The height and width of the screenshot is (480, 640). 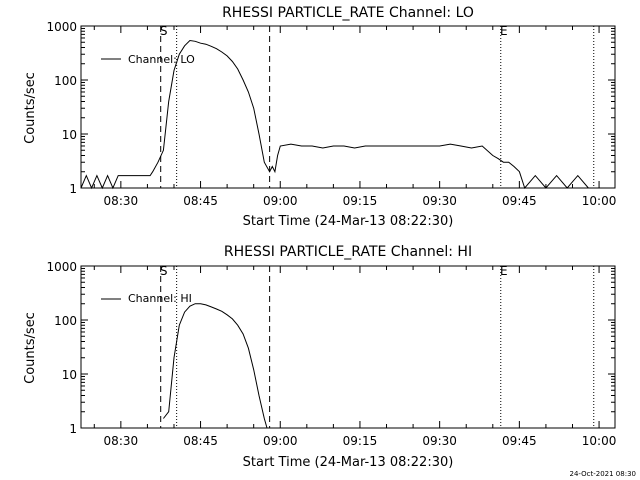 What do you see at coordinates (215, 366) in the screenshot?
I see `series-line` at bounding box center [215, 366].